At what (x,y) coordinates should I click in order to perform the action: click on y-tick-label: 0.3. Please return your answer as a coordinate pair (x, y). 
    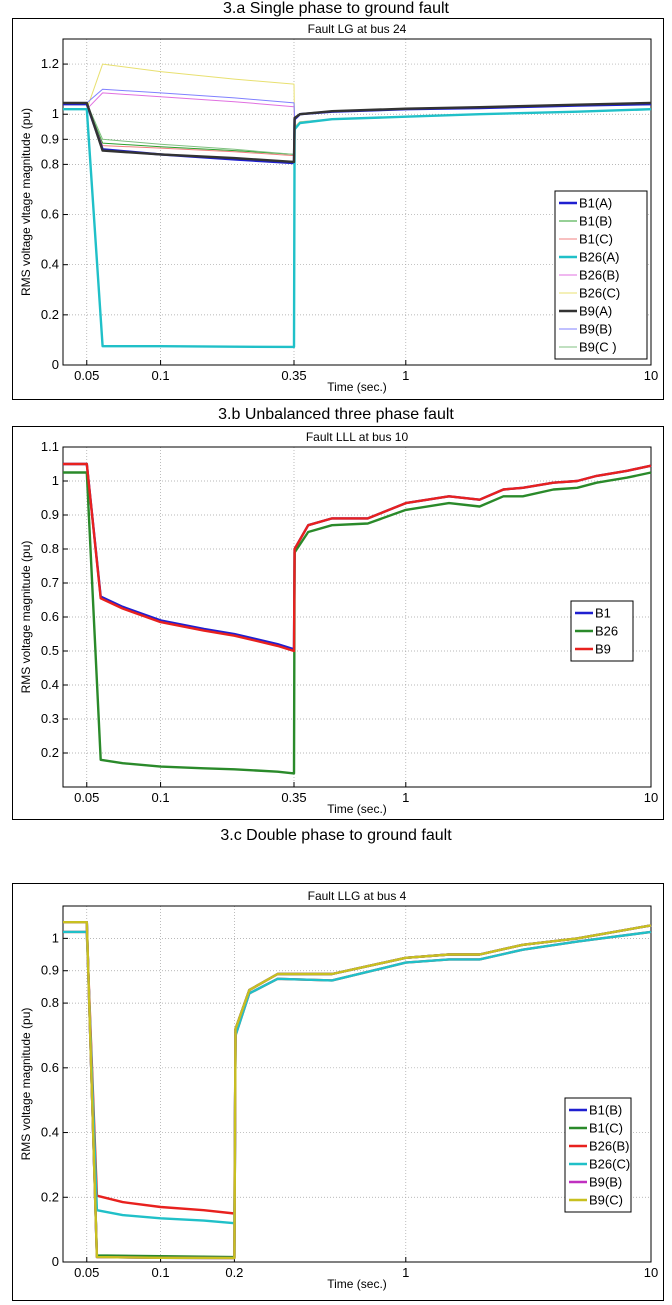
    Looking at the image, I should click on (50, 718).